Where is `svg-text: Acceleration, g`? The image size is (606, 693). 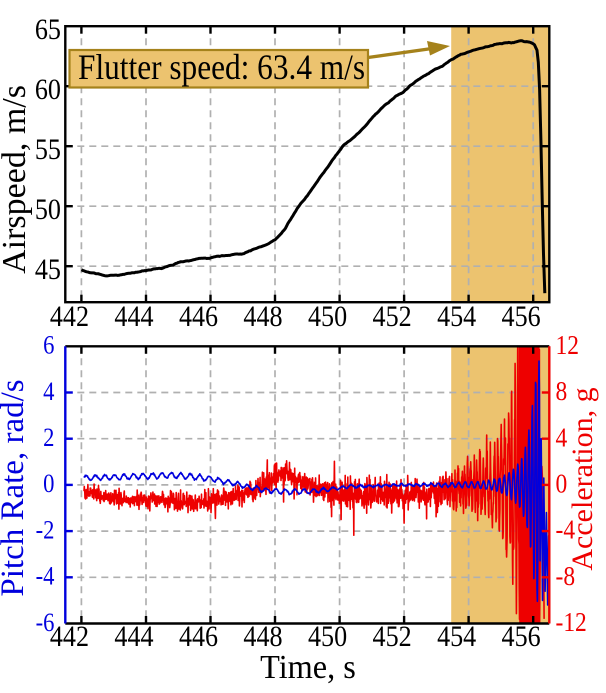 svg-text: Acceleration, g is located at coordinates (582, 478).